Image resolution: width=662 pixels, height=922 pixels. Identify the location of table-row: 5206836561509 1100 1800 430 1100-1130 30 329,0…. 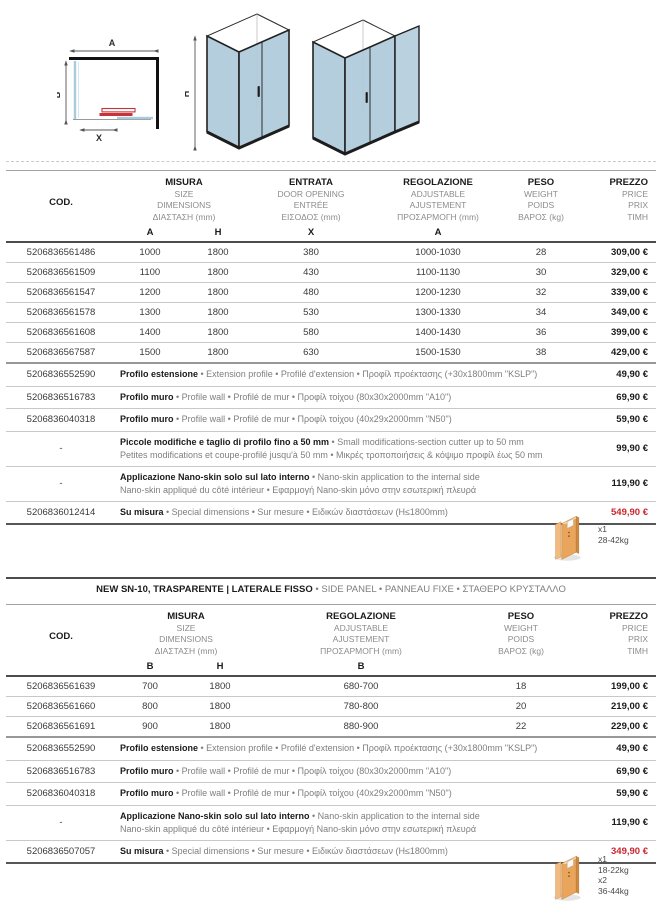
(331, 272).